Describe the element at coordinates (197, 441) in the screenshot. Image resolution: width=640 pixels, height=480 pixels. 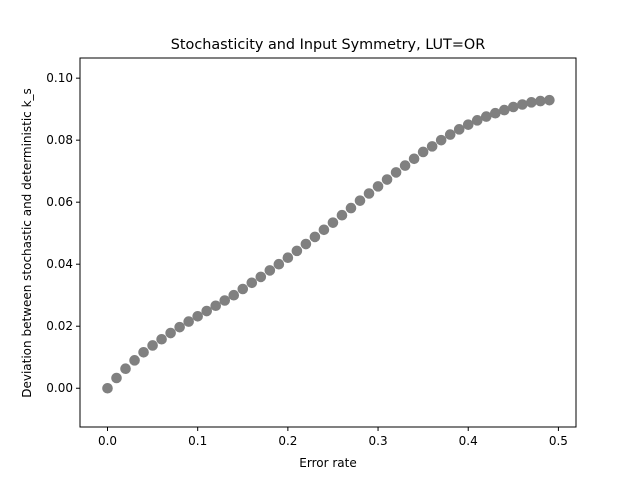
I see `x-tick-label: 0.1` at that location.